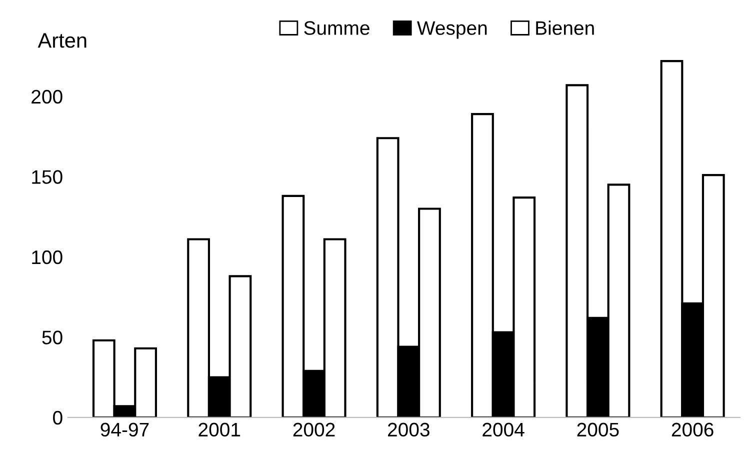  I want to click on x-tick-label: 2002, so click(314, 429).